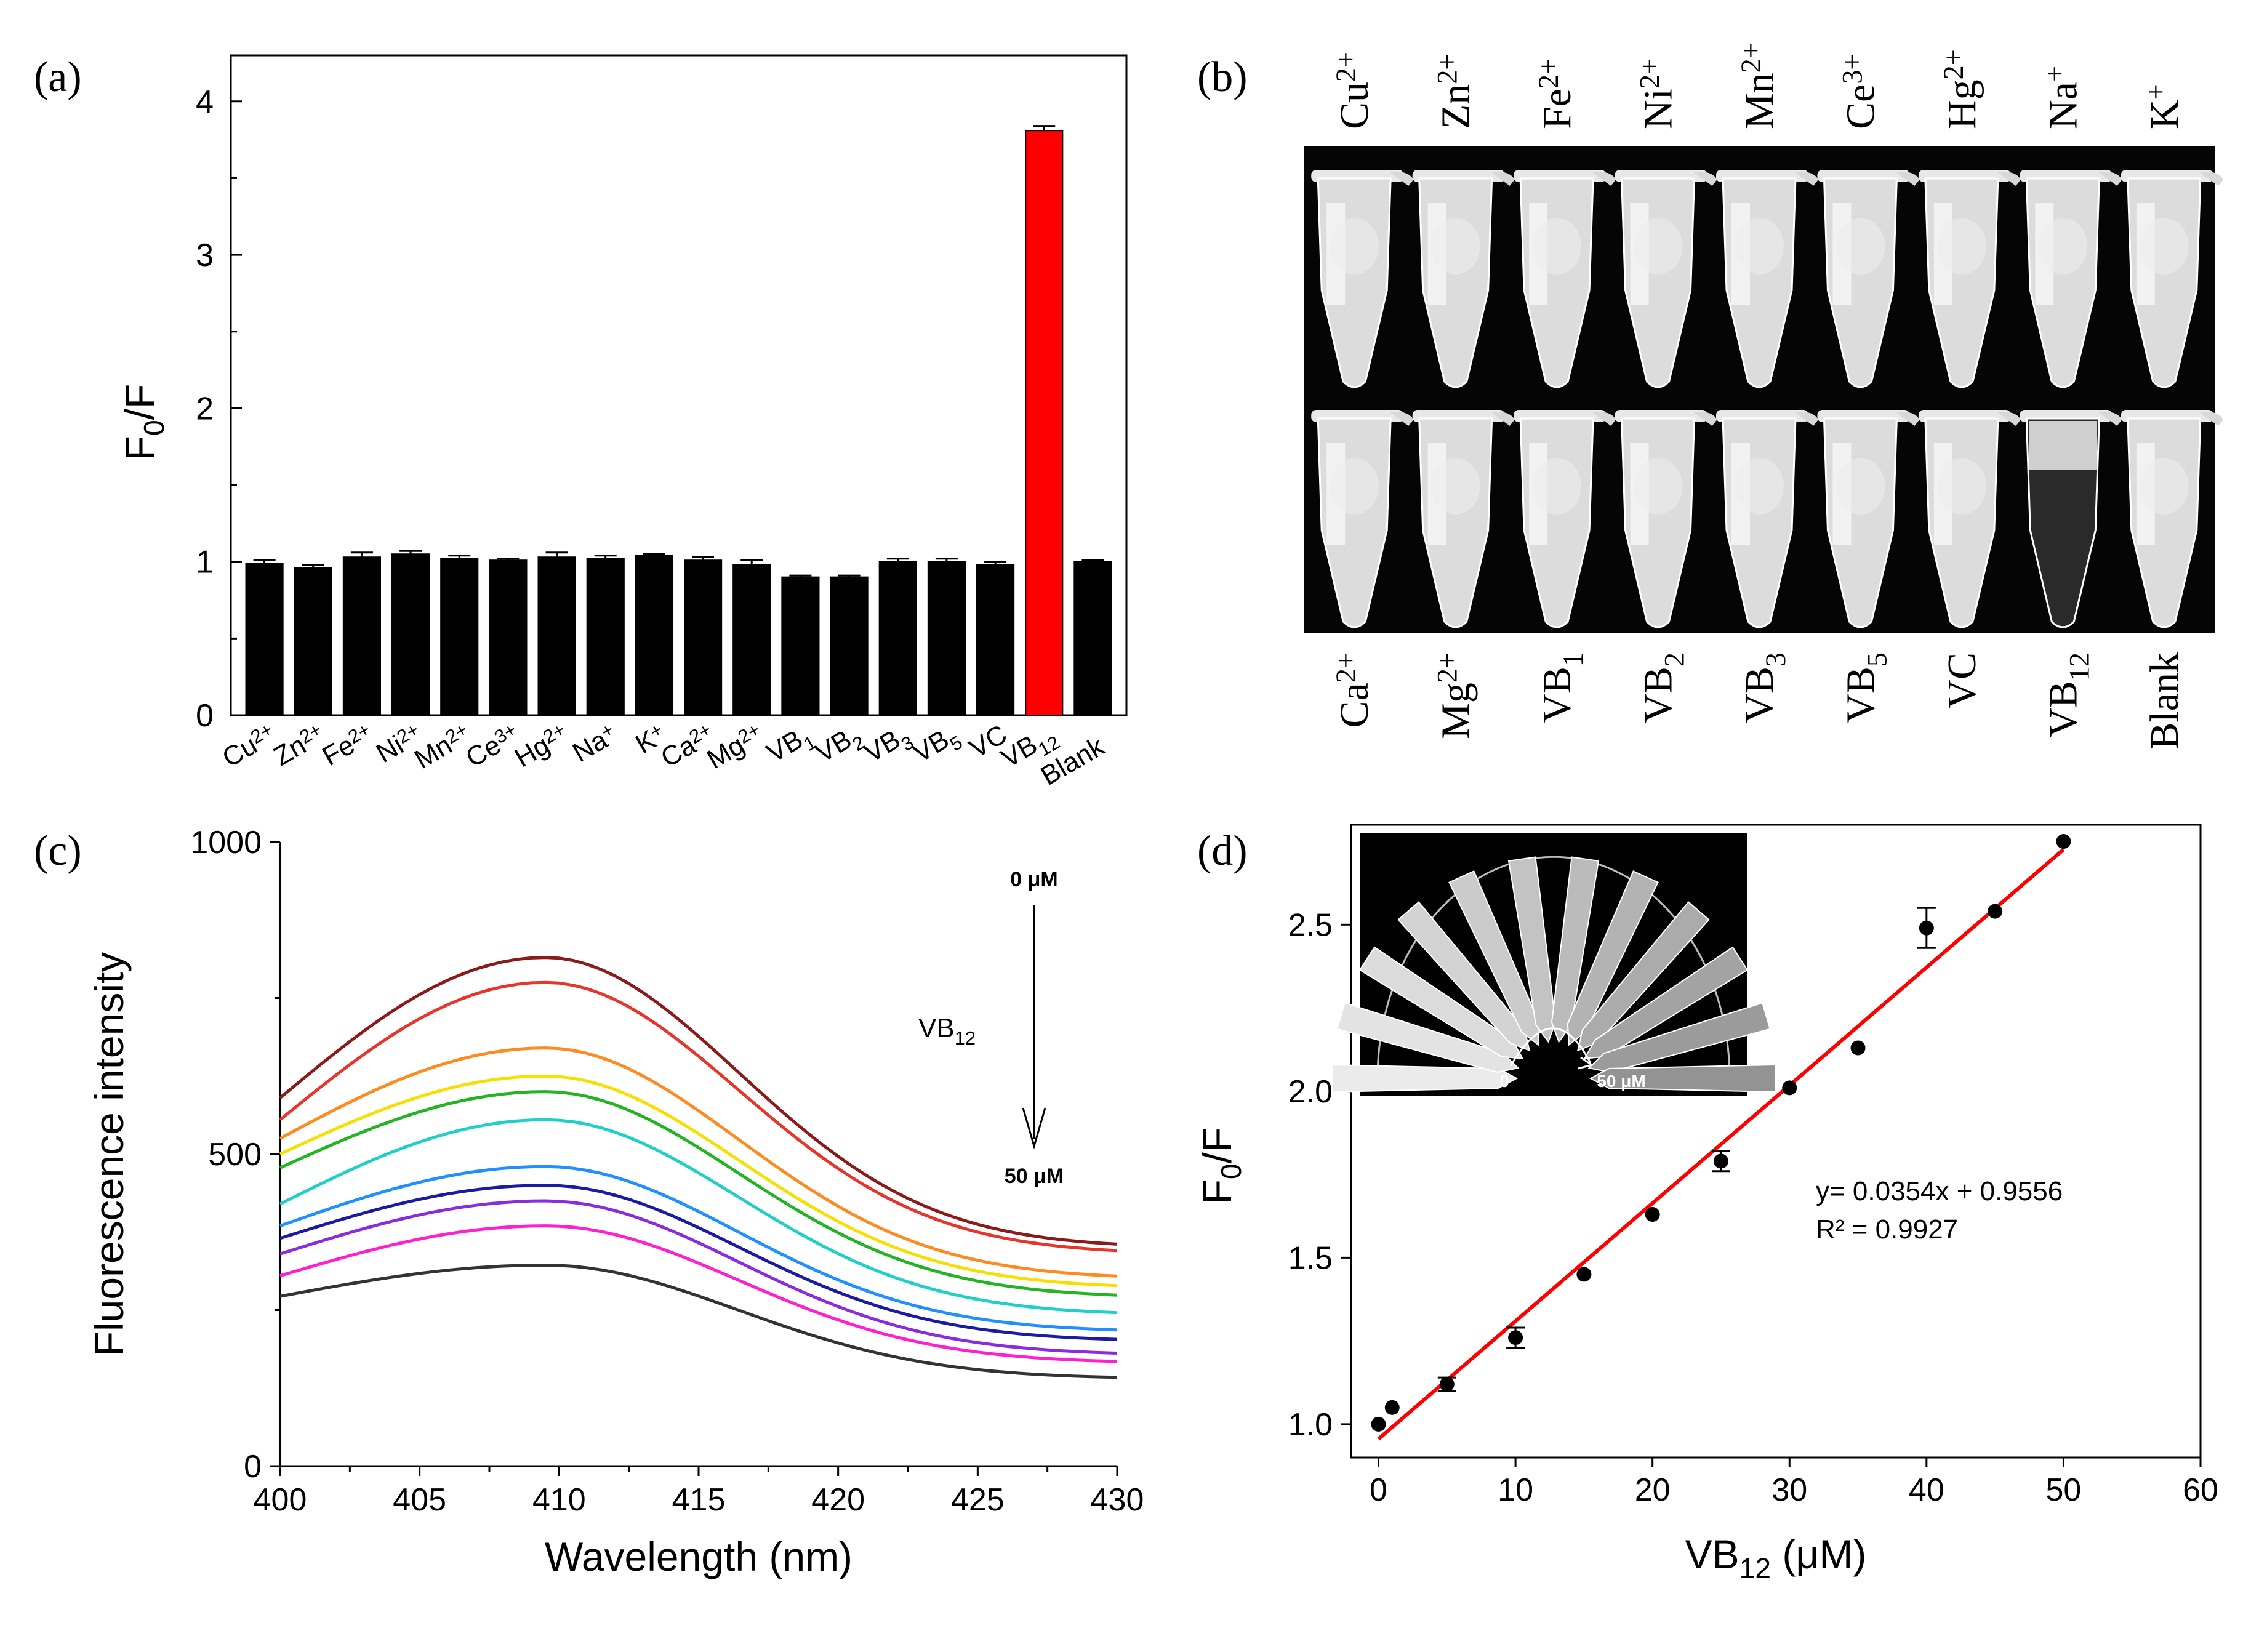  What do you see at coordinates (1860, 106) in the screenshot?
I see `top-row-label-base: Ce` at bounding box center [1860, 106].